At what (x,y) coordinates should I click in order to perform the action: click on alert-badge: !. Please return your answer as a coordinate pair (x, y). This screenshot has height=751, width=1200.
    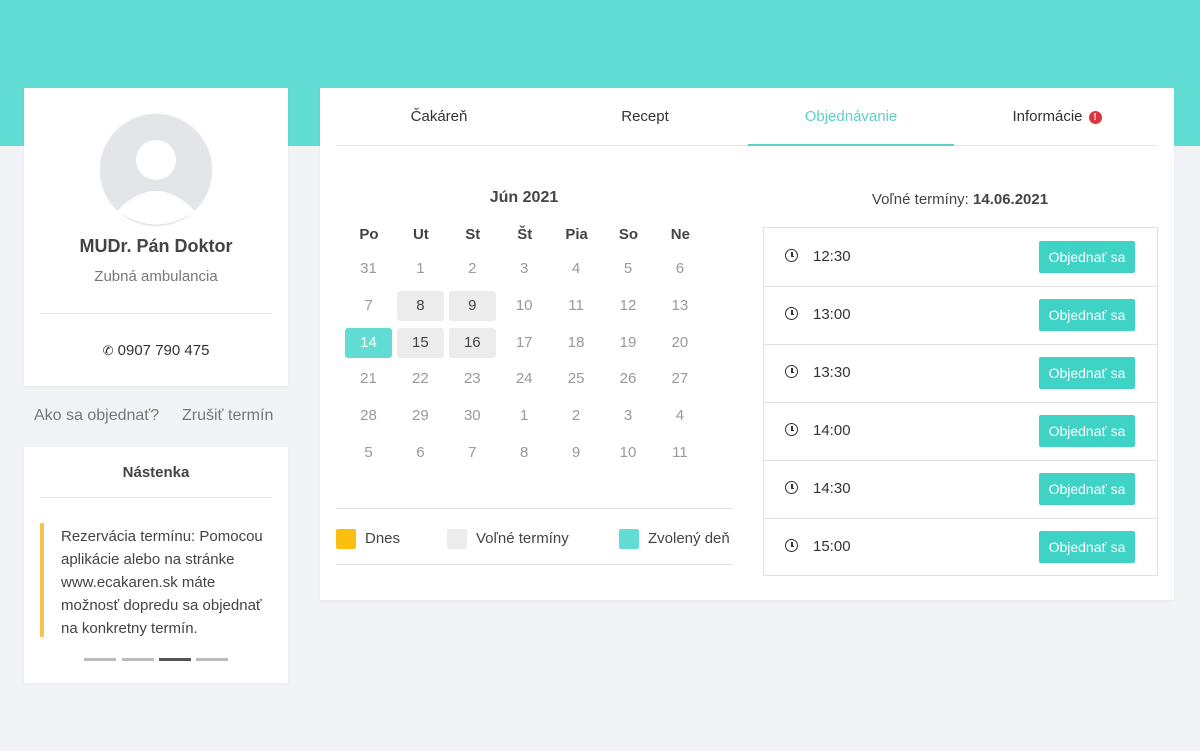
    Looking at the image, I should click on (1095, 117).